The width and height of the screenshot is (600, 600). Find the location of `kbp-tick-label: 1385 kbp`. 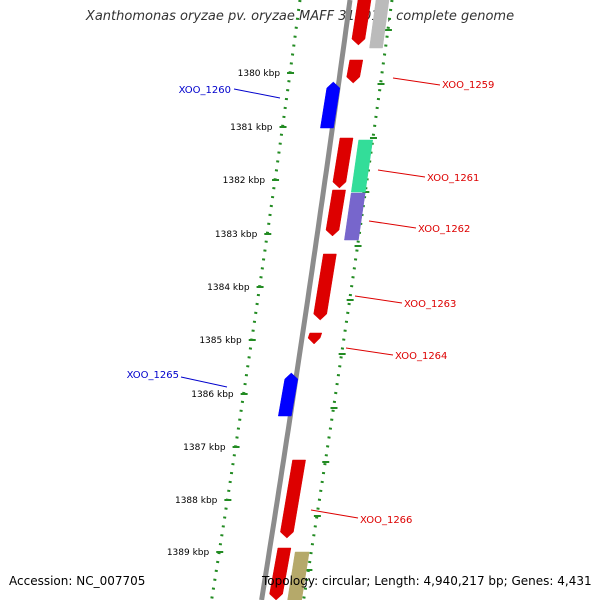

kbp-tick-label: 1385 kbp is located at coordinates (220, 341).